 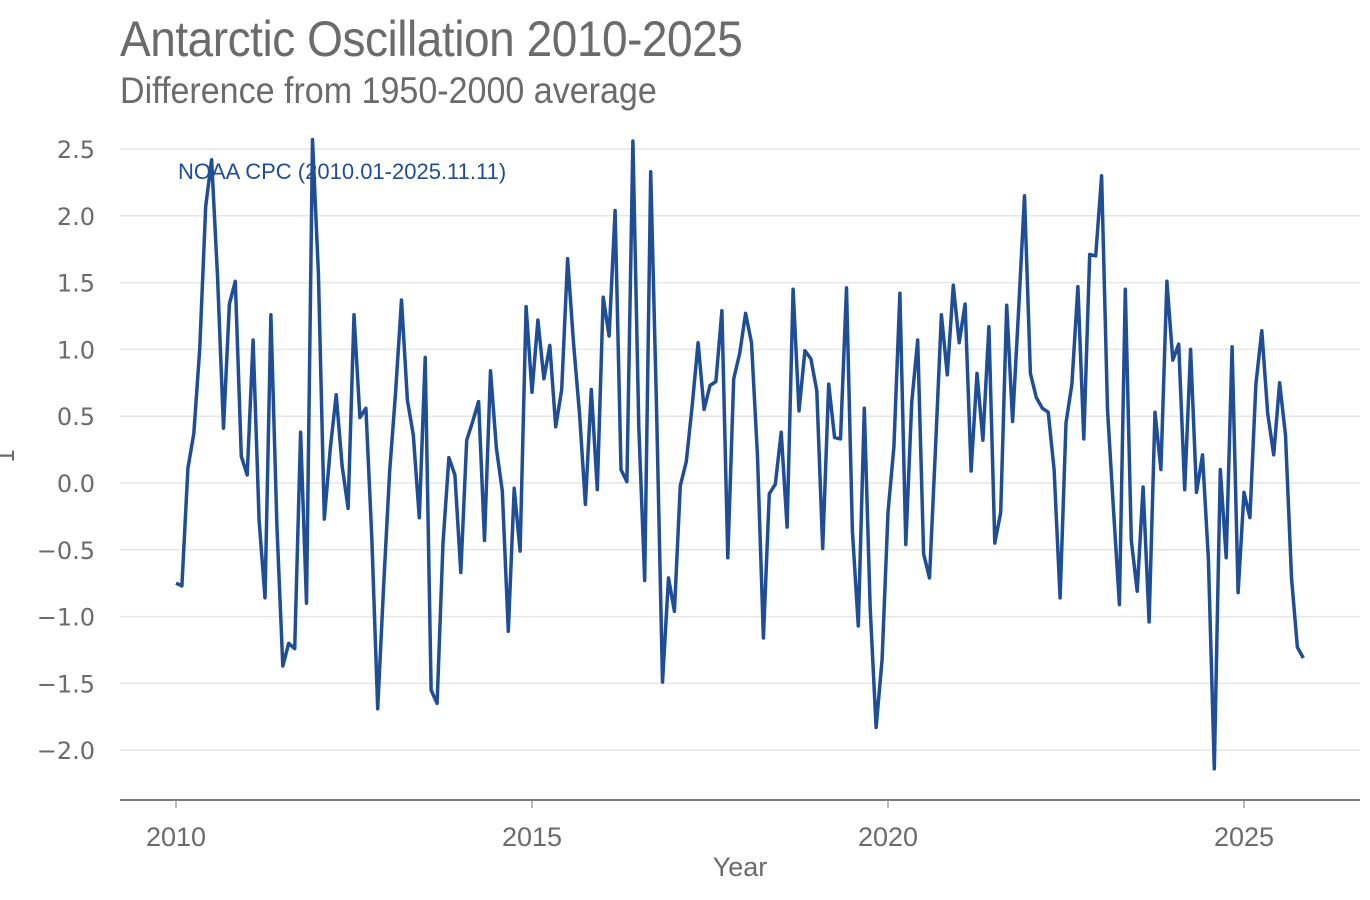 What do you see at coordinates (176, 837) in the screenshot?
I see `x-tick-label: 2010` at bounding box center [176, 837].